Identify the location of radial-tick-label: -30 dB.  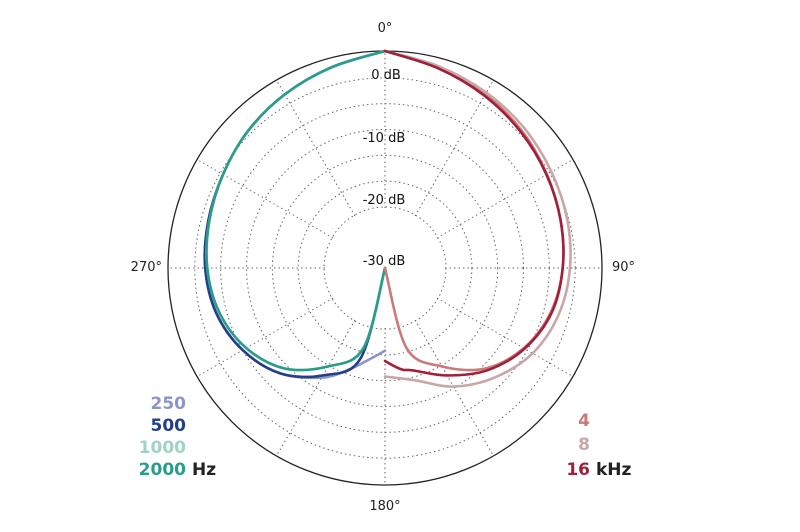
(384, 261).